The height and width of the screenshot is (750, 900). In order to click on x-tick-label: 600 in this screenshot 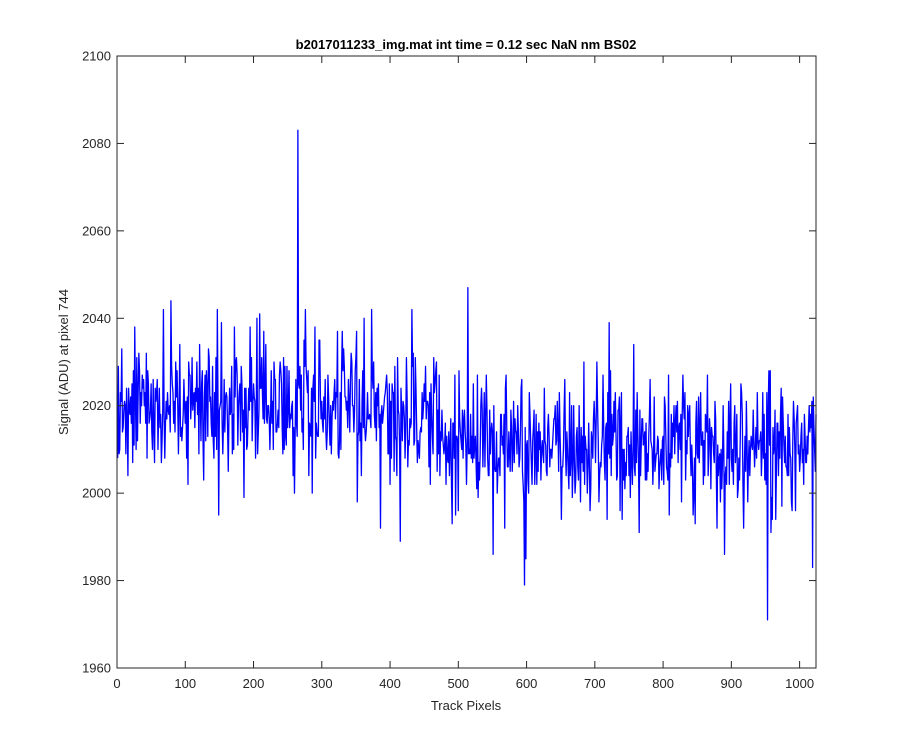, I will do `click(527, 683)`.